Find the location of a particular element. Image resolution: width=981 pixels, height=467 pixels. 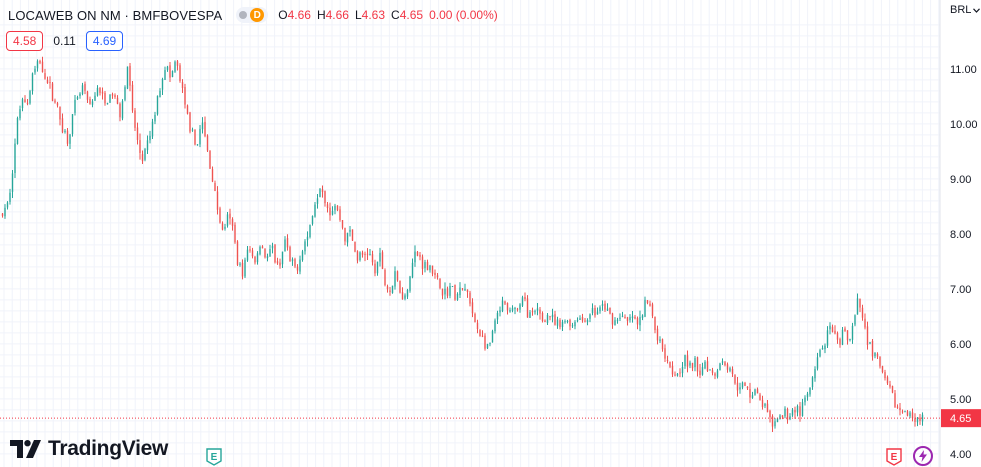

ohlc-high: H4.66 is located at coordinates (332, 15).